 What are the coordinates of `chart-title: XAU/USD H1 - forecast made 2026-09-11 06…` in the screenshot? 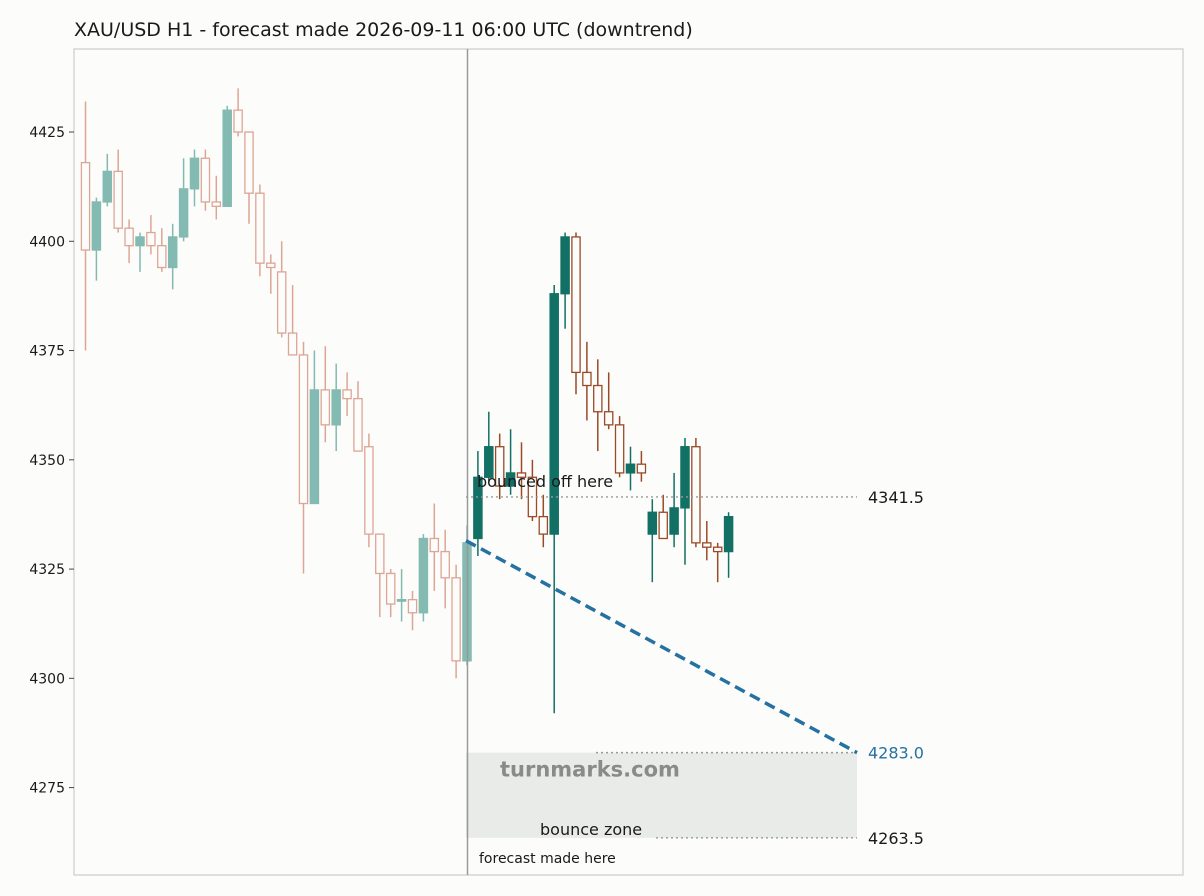 It's located at (383, 30).